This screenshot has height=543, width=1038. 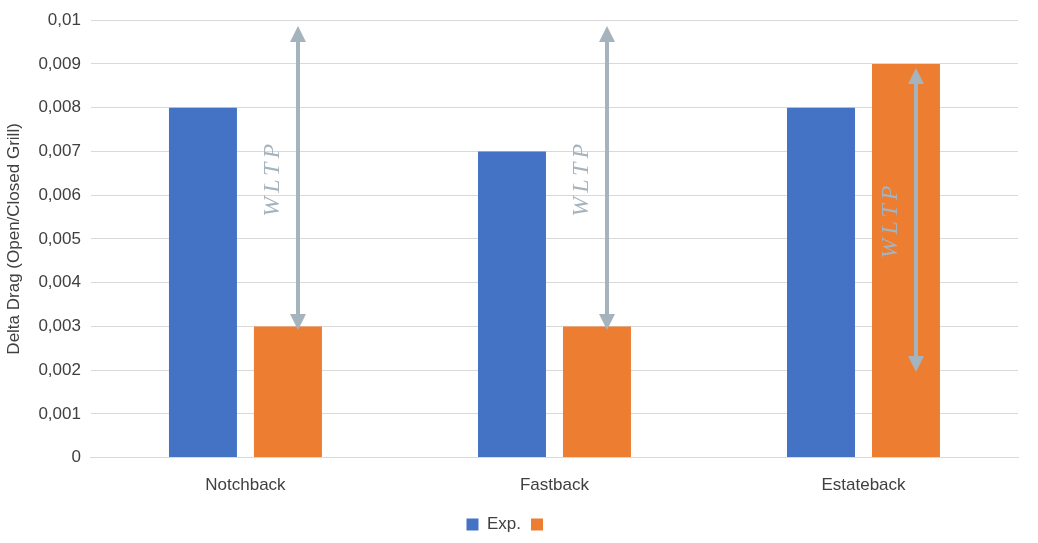 I want to click on y-tick-label: 0,009, so click(x=59, y=63).